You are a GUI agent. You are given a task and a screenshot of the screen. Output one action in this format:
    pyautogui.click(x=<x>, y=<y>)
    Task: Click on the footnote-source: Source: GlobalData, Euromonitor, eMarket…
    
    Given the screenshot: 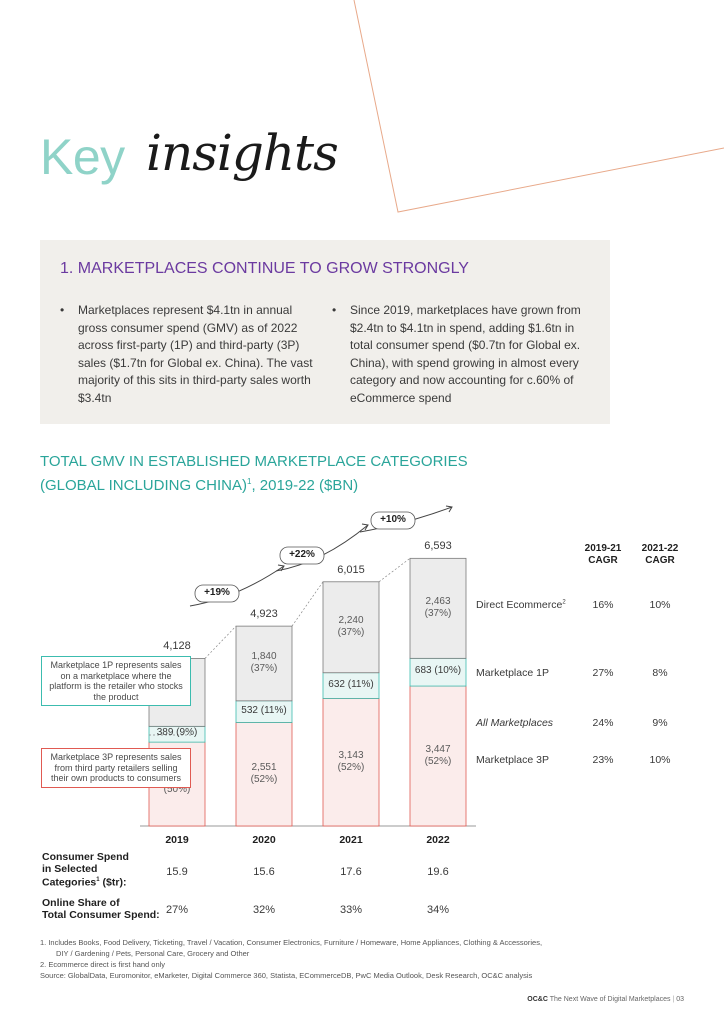 What is the action you would take?
    pyautogui.click(x=286, y=975)
    